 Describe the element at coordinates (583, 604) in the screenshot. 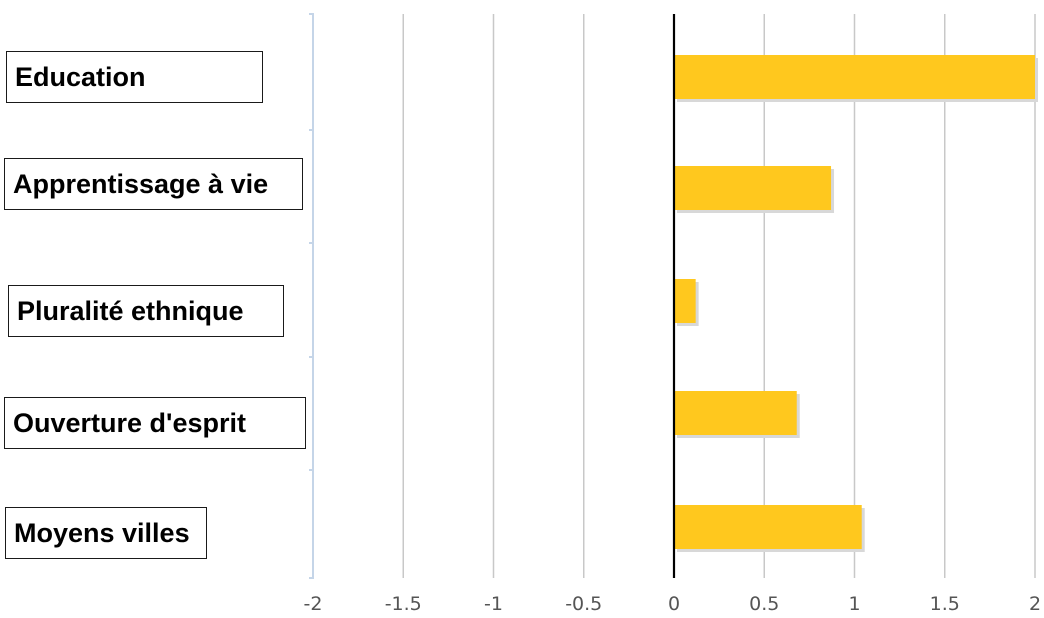

I see `x-tick-label: -0.5` at that location.